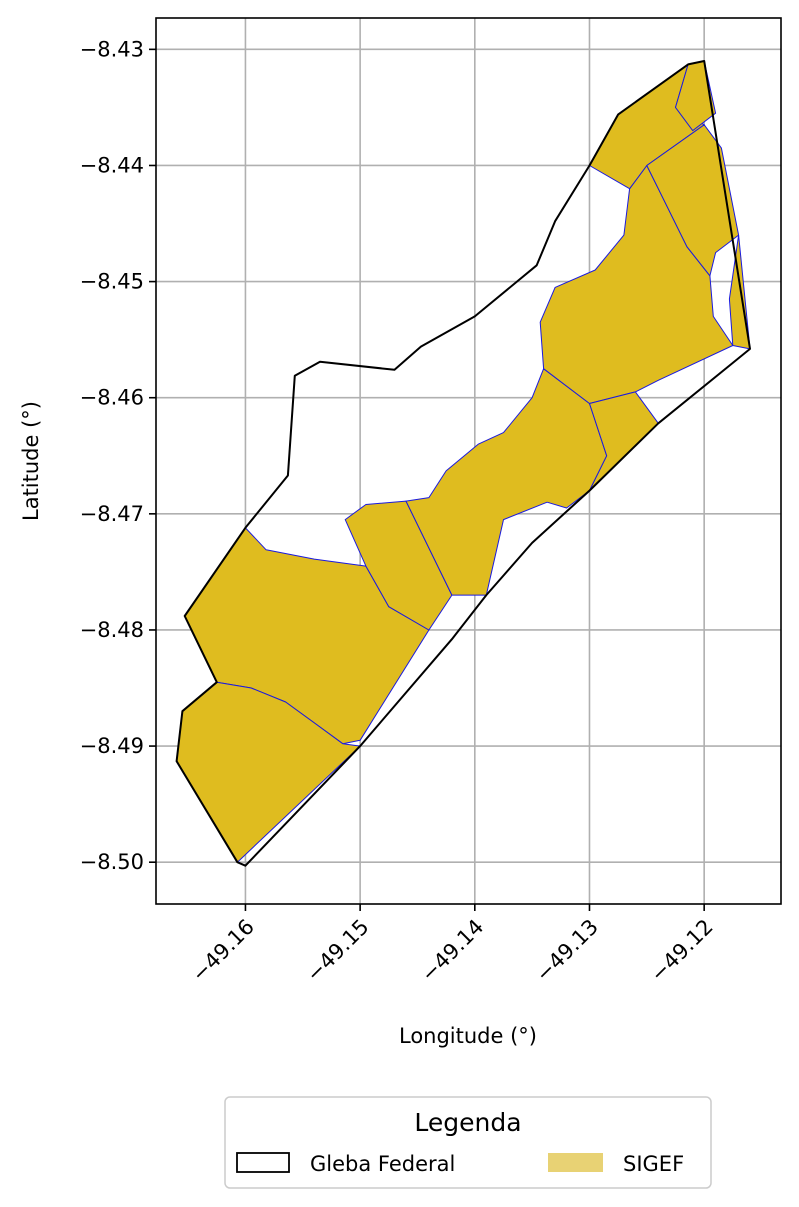 The width and height of the screenshot is (799, 1207). Describe the element at coordinates (653, 1164) in the screenshot. I see `legend-label-sigef: SIGEF` at that location.